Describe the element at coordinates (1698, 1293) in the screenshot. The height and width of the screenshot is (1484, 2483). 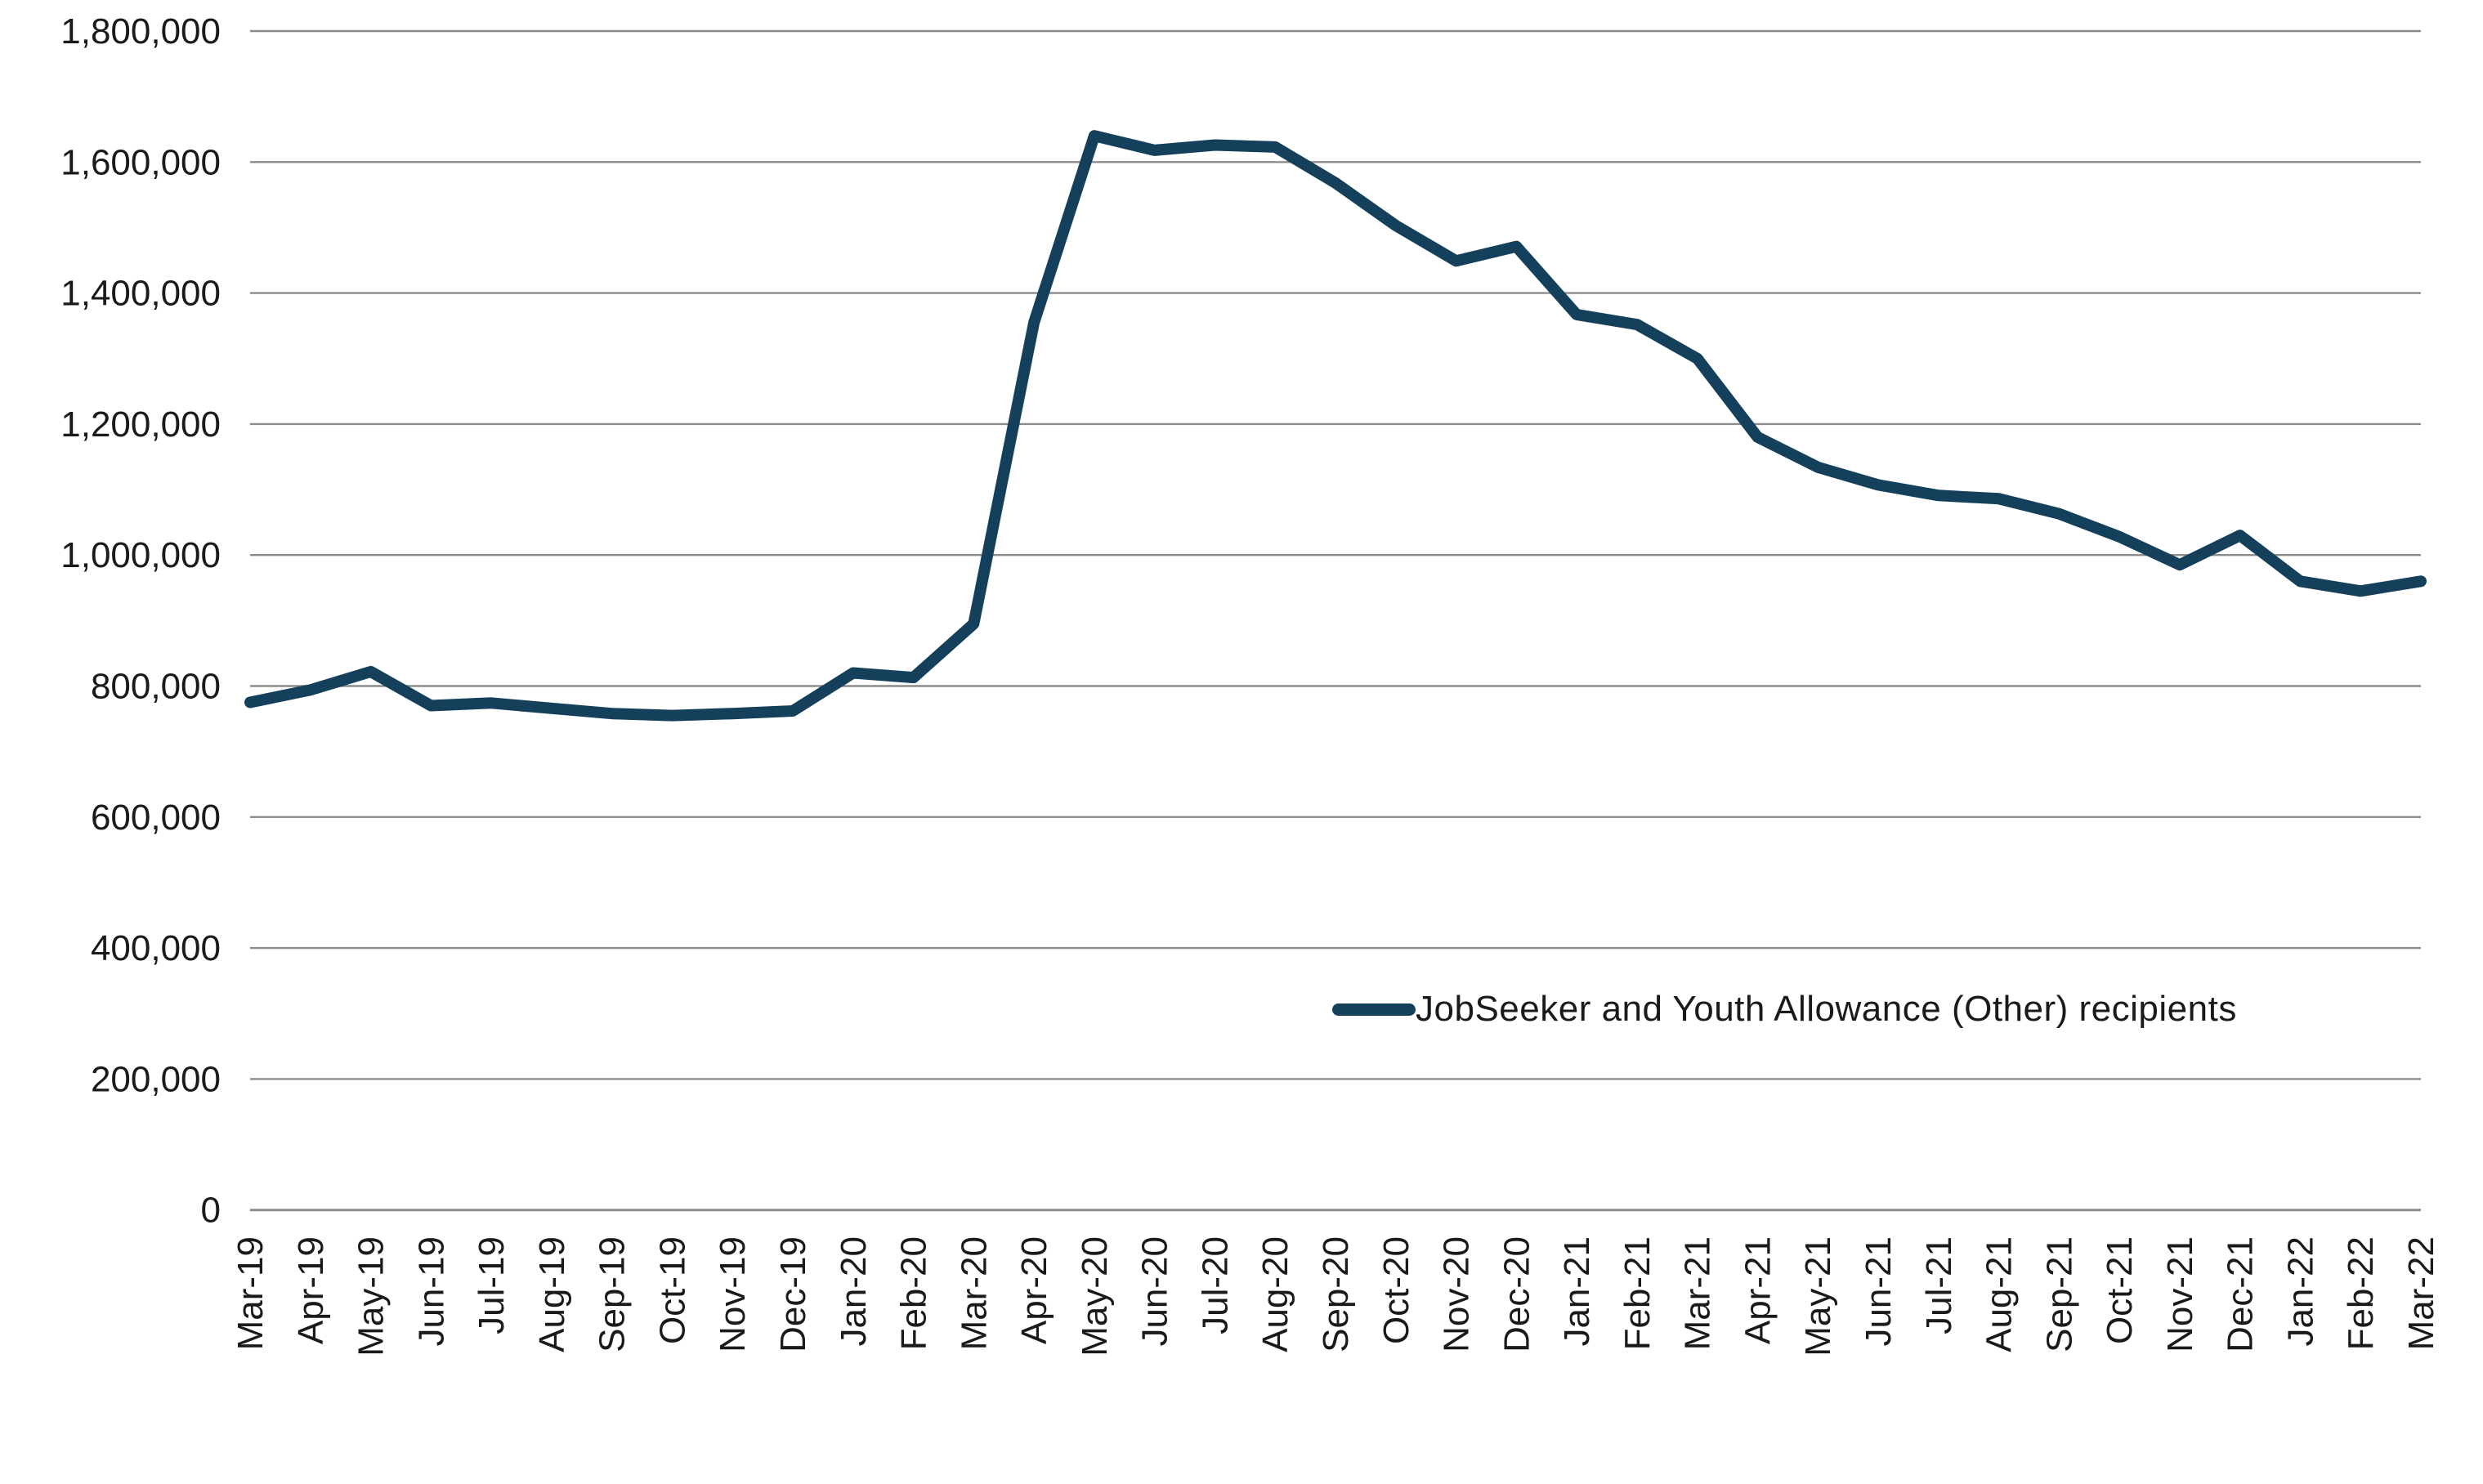
I see `x-tick-label: Mar-21` at that location.